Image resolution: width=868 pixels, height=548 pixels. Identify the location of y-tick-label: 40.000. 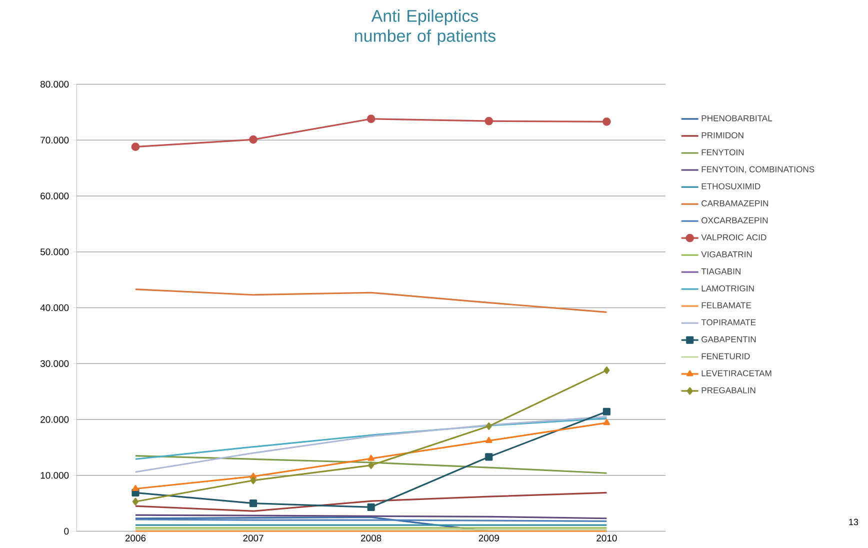
(54, 308).